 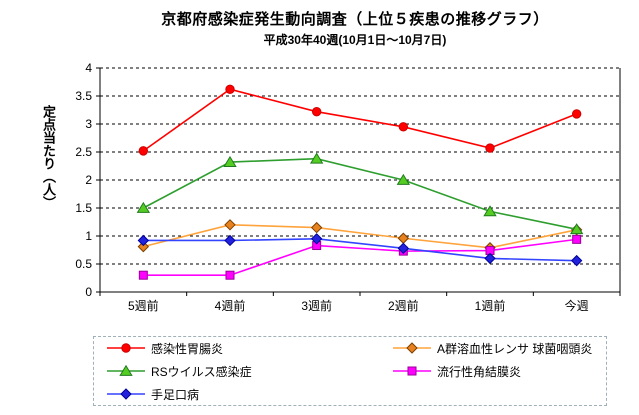 What do you see at coordinates (490, 305) in the screenshot?
I see `x-axis-category-label: 1週前` at bounding box center [490, 305].